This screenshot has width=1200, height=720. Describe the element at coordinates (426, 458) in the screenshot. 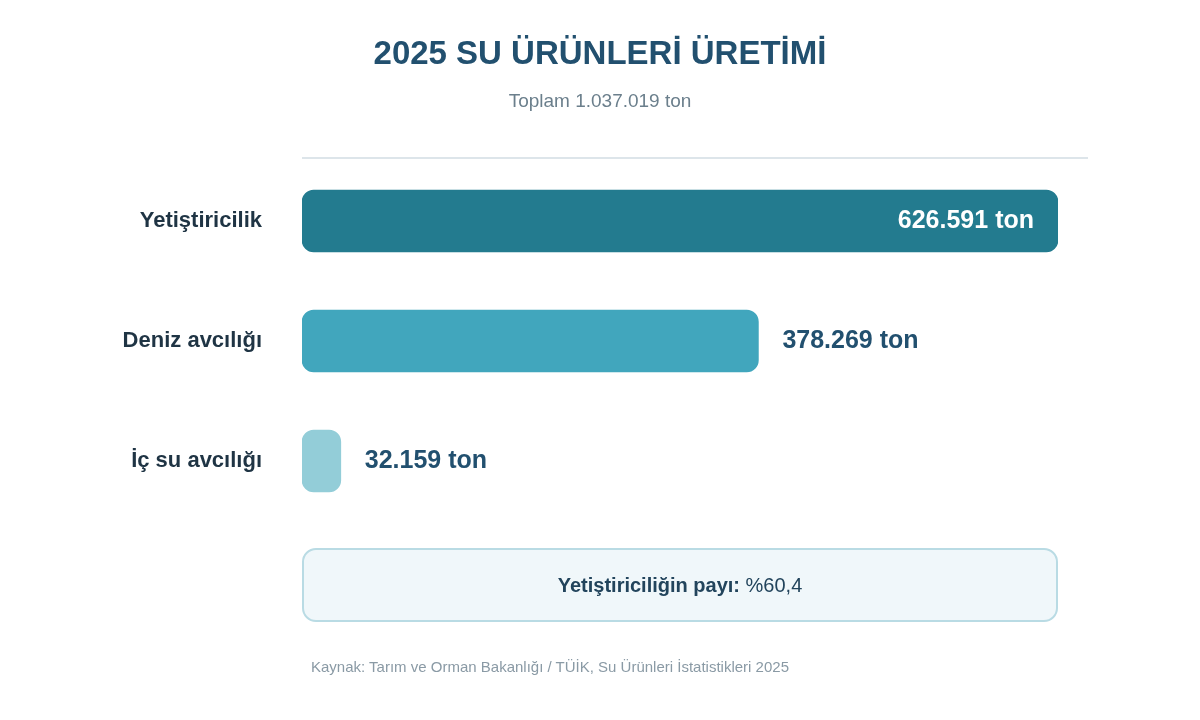

I see `data-label: 32.159 ton` at that location.